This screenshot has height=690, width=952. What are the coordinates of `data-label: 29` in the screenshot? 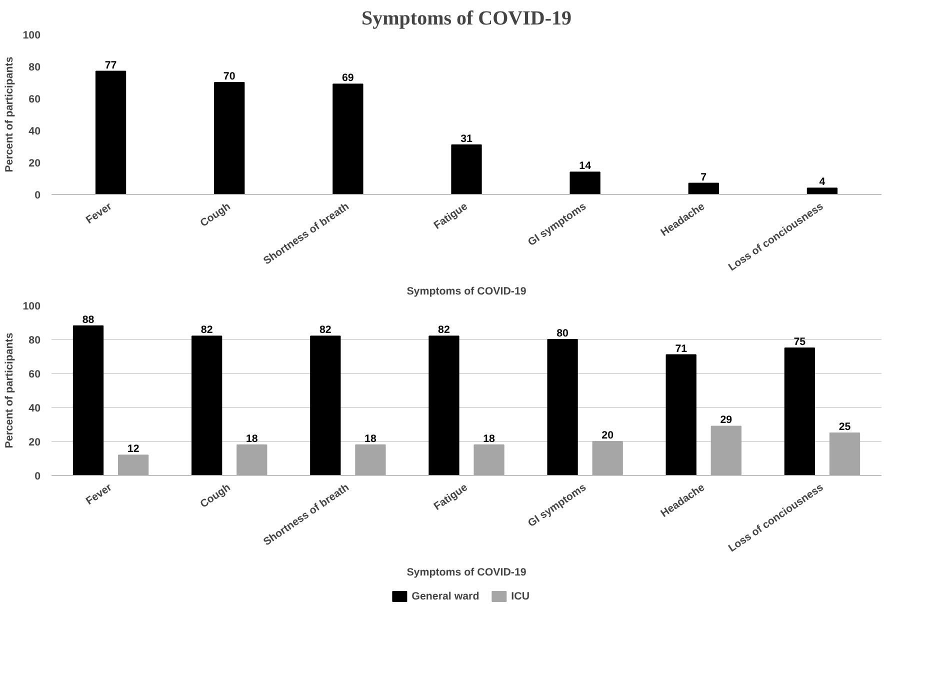 It's located at (726, 420).